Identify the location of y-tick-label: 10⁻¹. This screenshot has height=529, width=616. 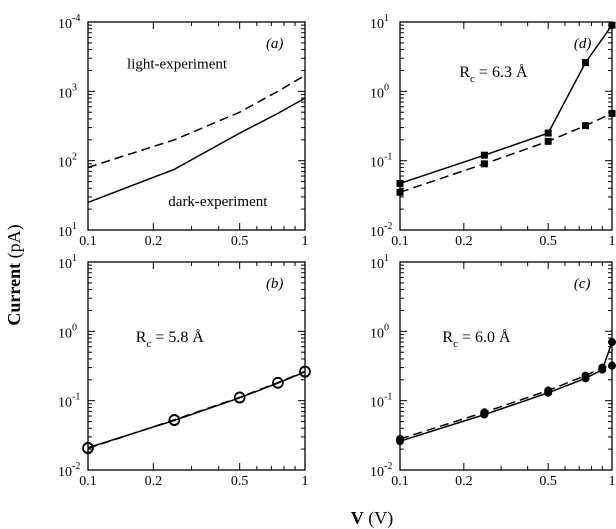
(381, 161).